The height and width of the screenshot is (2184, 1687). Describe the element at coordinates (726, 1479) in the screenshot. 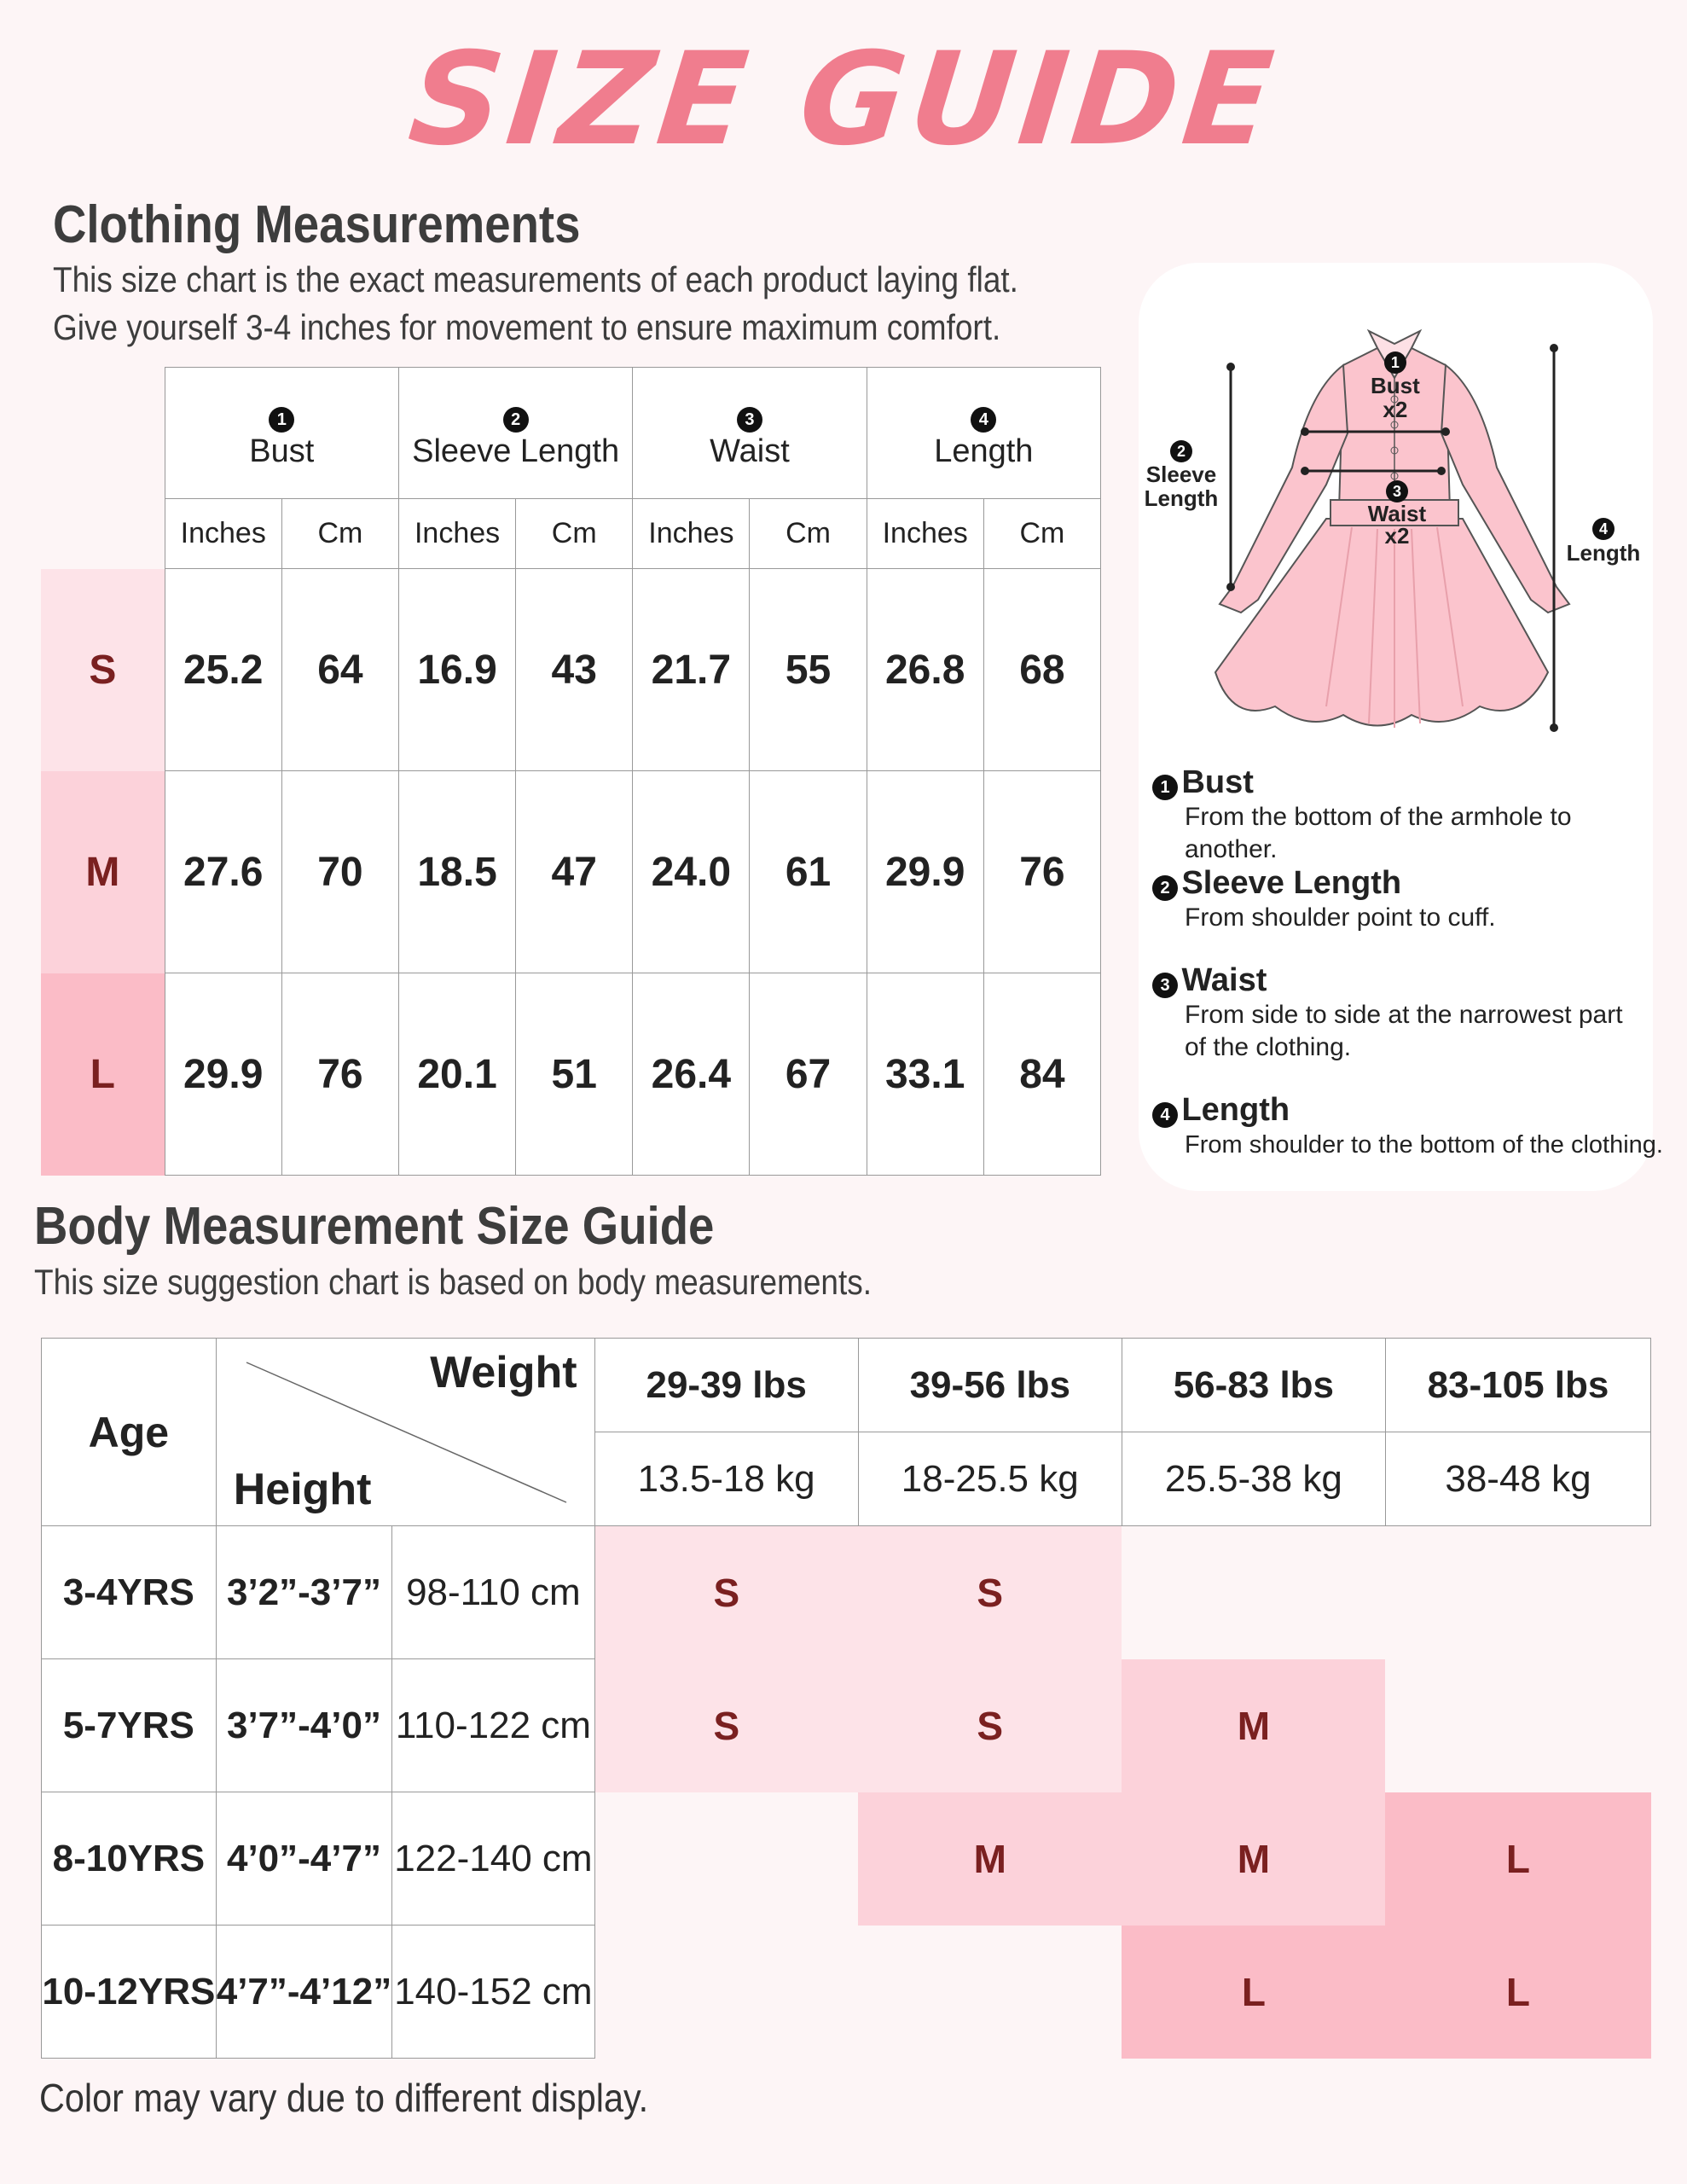

I see `weight-kg: 13.5-18 kg` at that location.